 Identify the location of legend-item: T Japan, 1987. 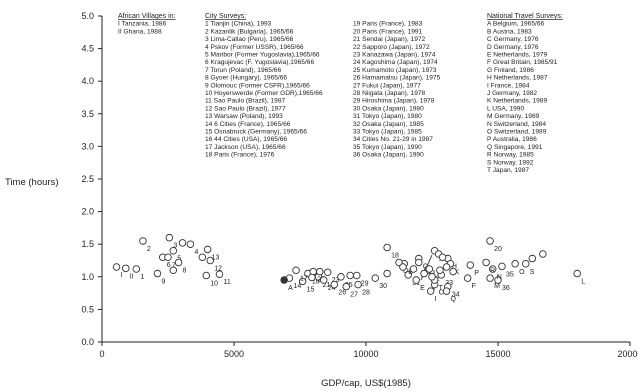
(508, 170).